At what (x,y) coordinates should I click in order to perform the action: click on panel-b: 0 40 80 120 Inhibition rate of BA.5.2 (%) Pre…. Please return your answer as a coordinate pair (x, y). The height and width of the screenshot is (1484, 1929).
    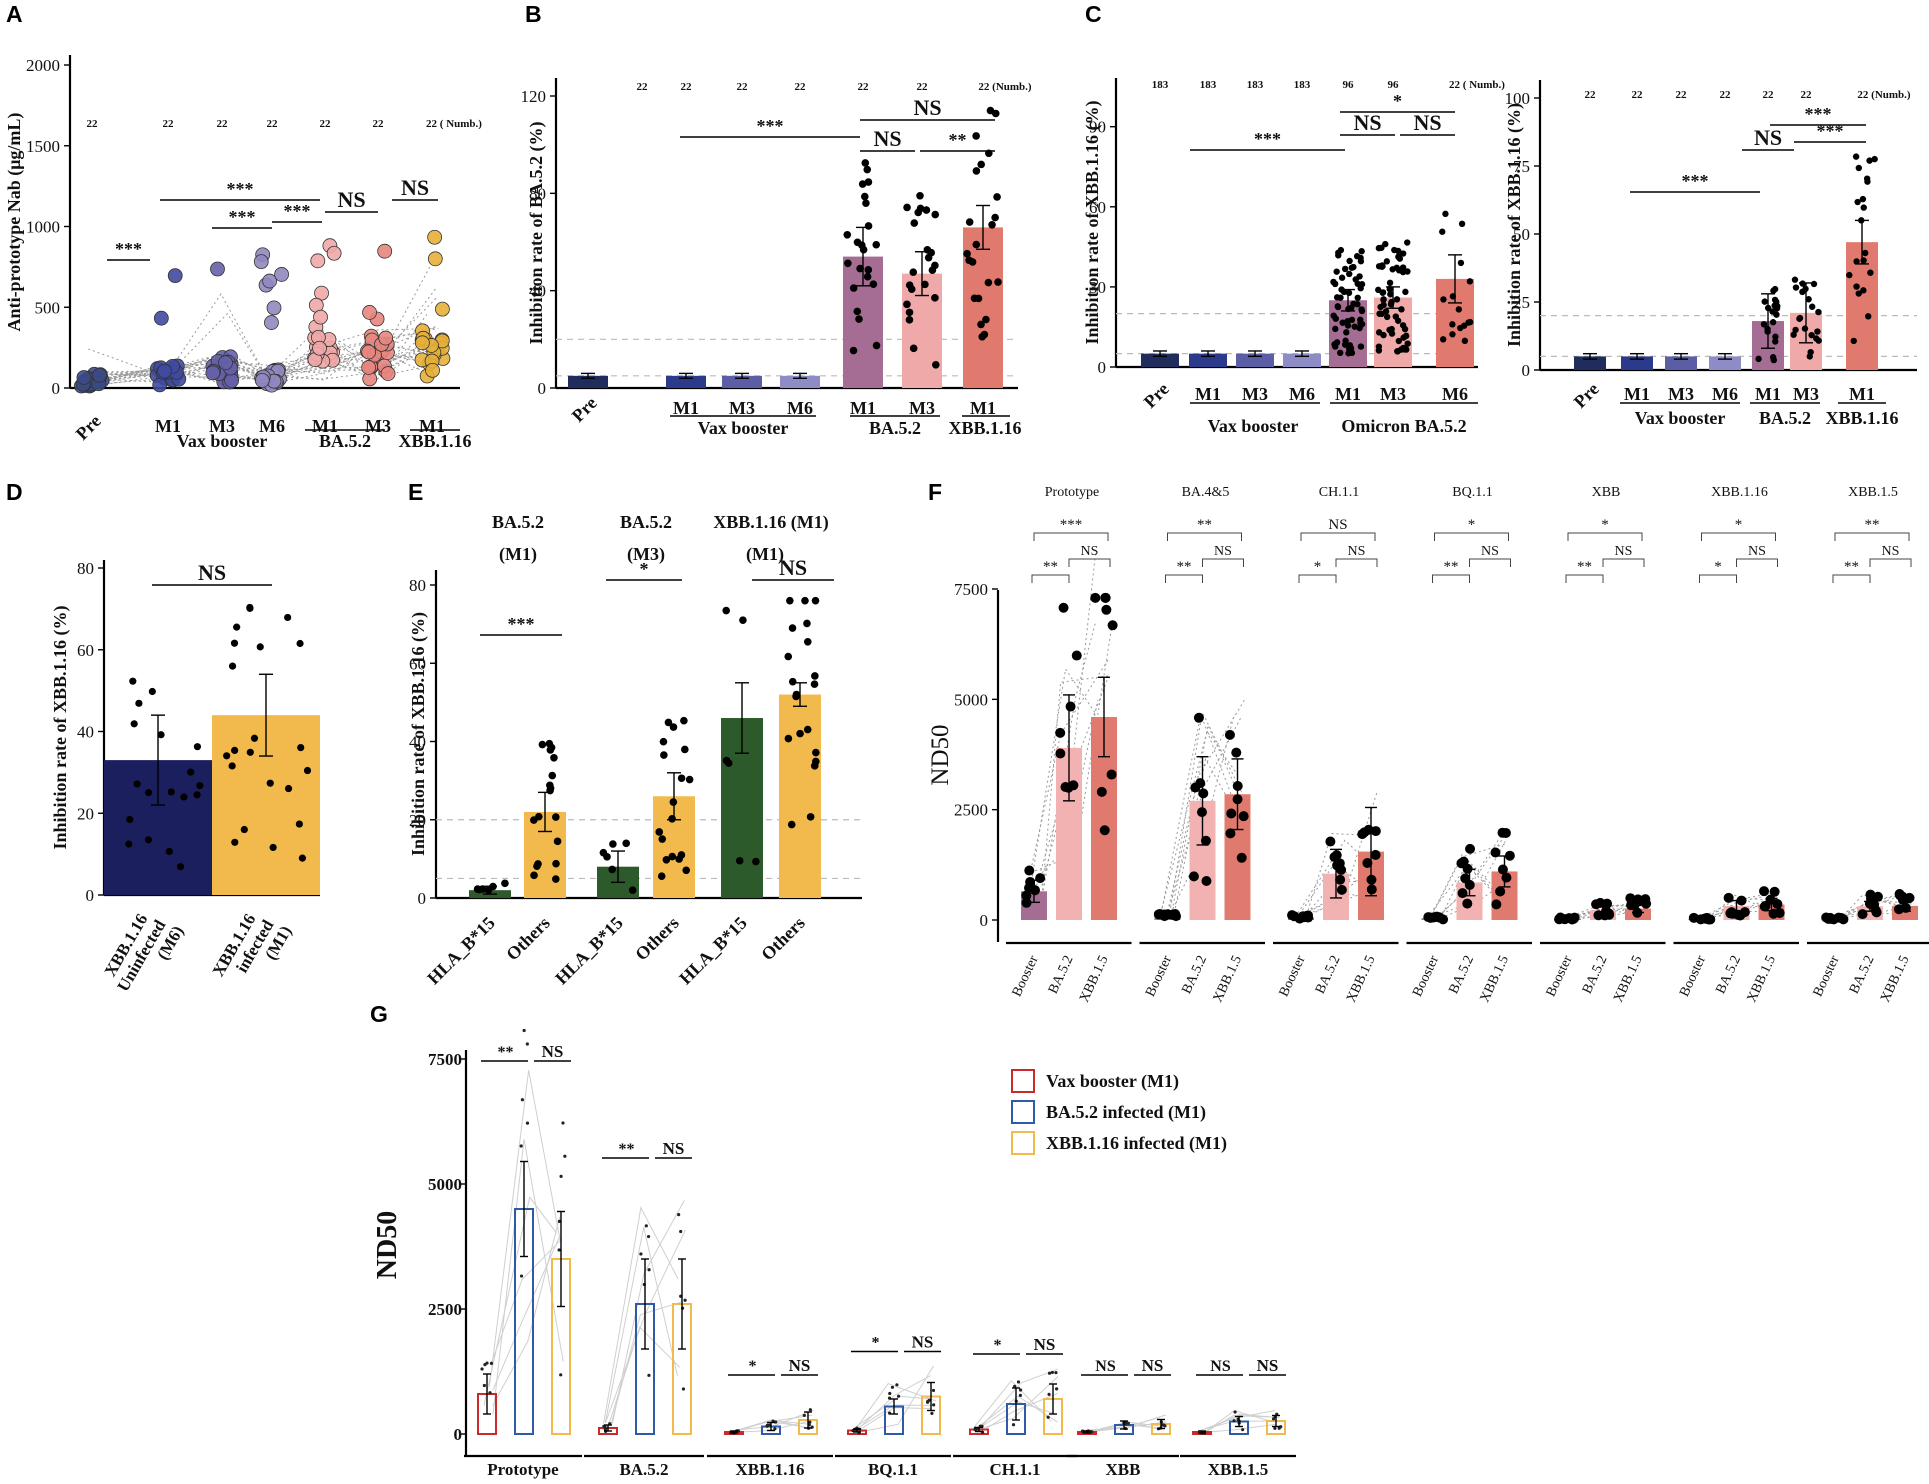
    Looking at the image, I should click on (776, 258).